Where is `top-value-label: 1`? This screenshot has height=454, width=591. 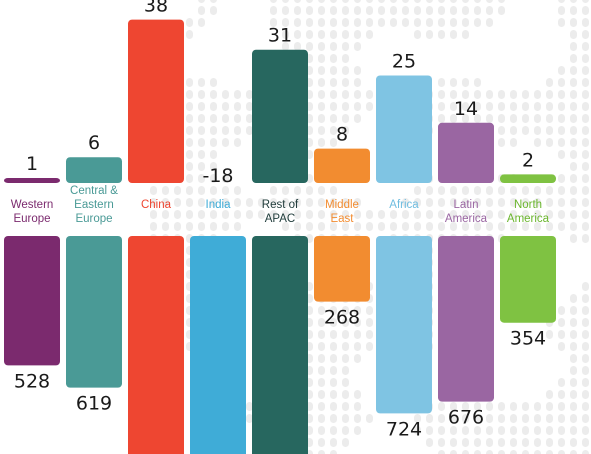 top-value-label: 1 is located at coordinates (32, 164).